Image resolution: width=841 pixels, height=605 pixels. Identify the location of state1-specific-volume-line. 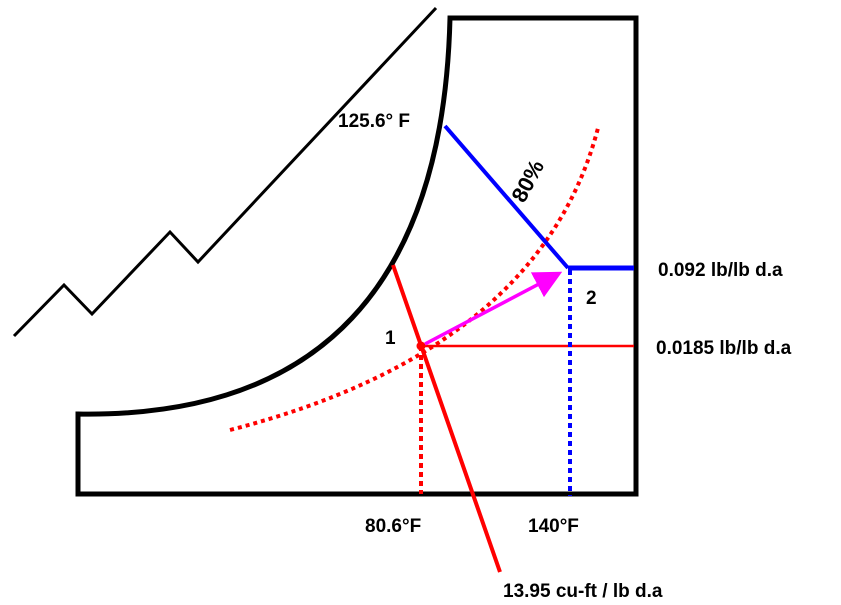
(446, 418).